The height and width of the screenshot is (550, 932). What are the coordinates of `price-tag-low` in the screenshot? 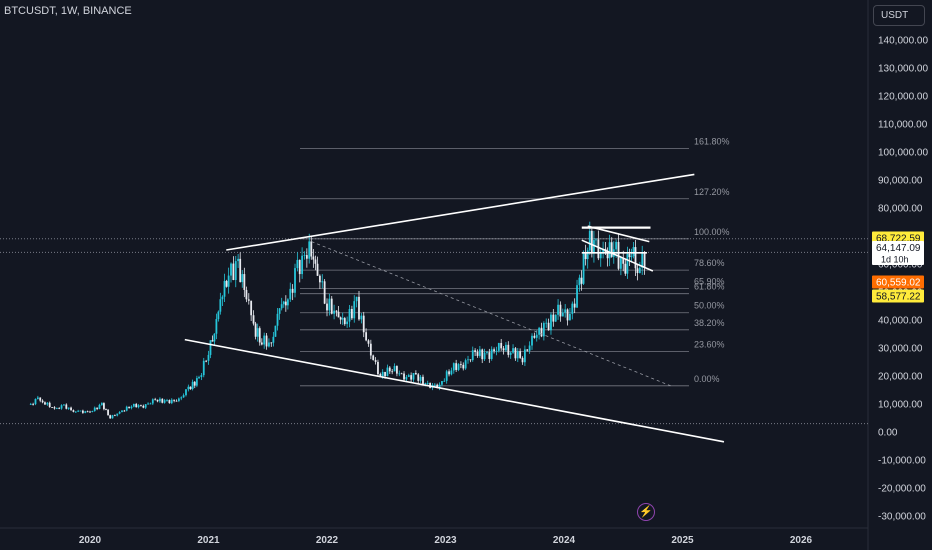 It's located at (898, 282).